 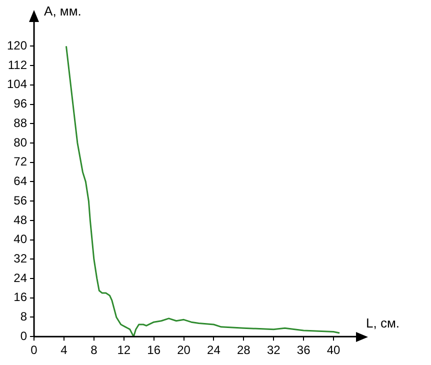 What do you see at coordinates (383, 323) in the screenshot?
I see `x-axis-title: L, см.` at bounding box center [383, 323].